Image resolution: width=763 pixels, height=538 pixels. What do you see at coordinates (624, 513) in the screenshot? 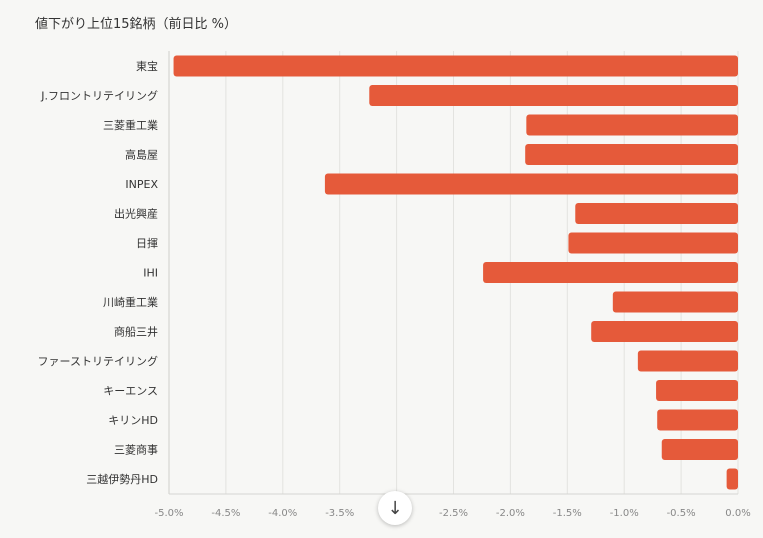
I see `x-tick-label: -1.0%` at bounding box center [624, 513].